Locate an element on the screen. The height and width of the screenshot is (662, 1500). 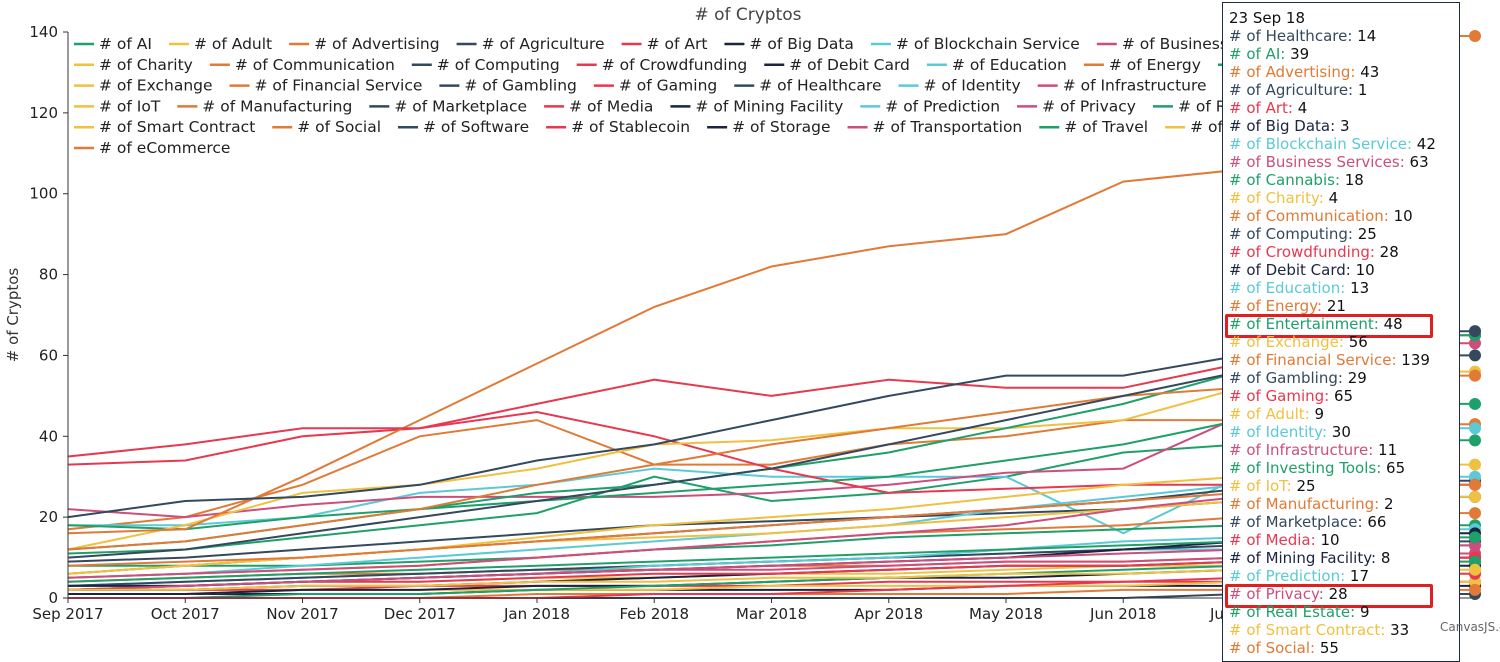
legend-item: # of Crowdfunding is located at coordinates (662, 65).